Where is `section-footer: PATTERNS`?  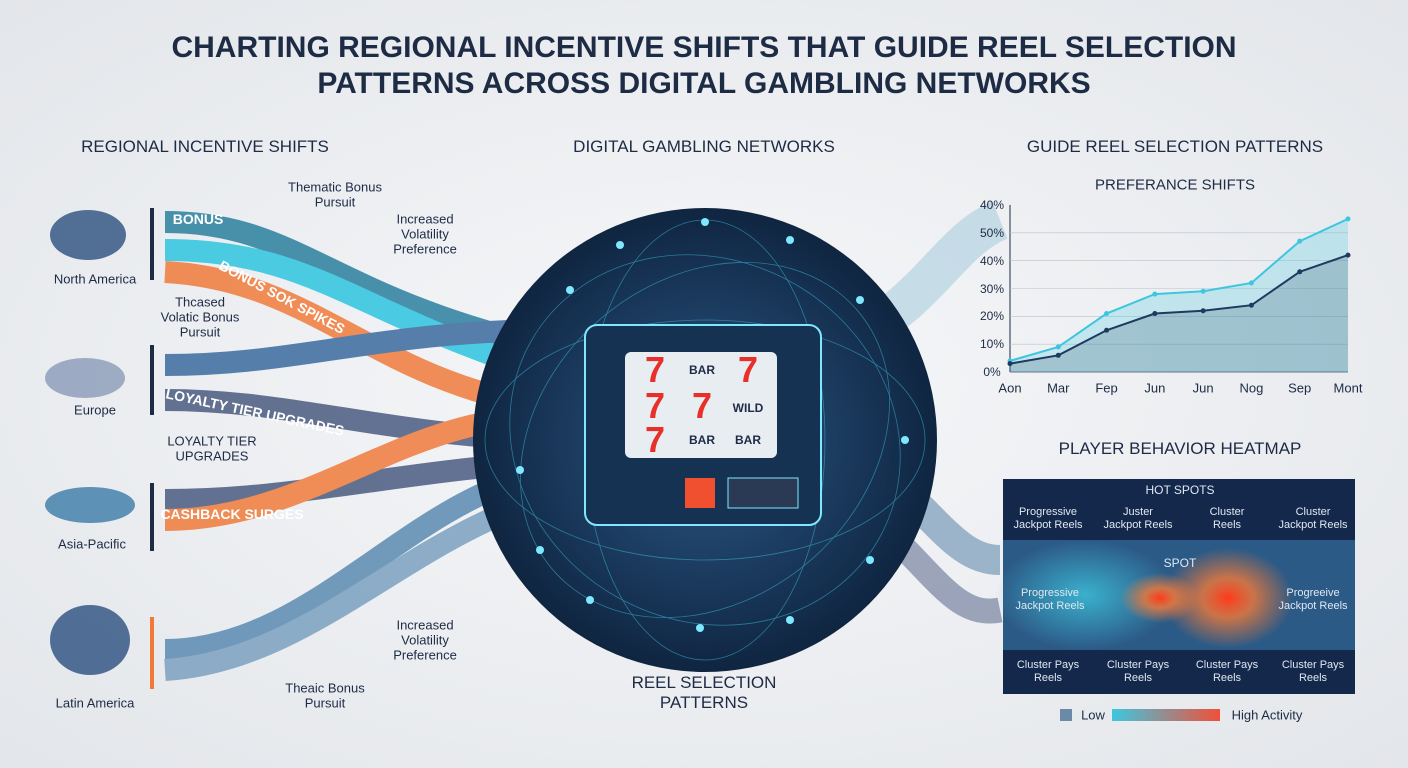 section-footer: PATTERNS is located at coordinates (704, 702).